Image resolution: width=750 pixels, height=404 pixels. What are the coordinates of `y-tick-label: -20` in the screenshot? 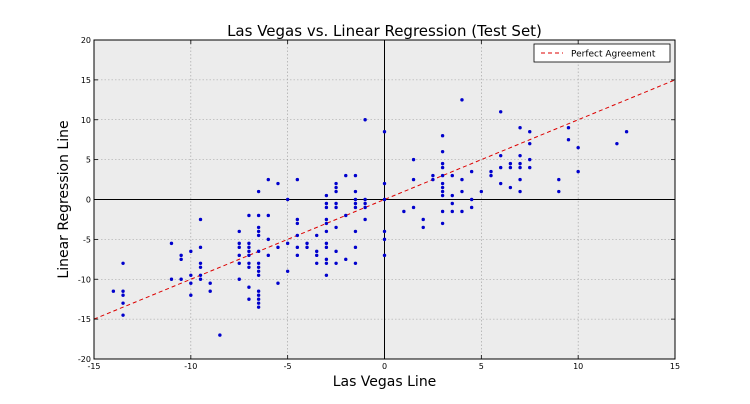 It's located at (84, 359).